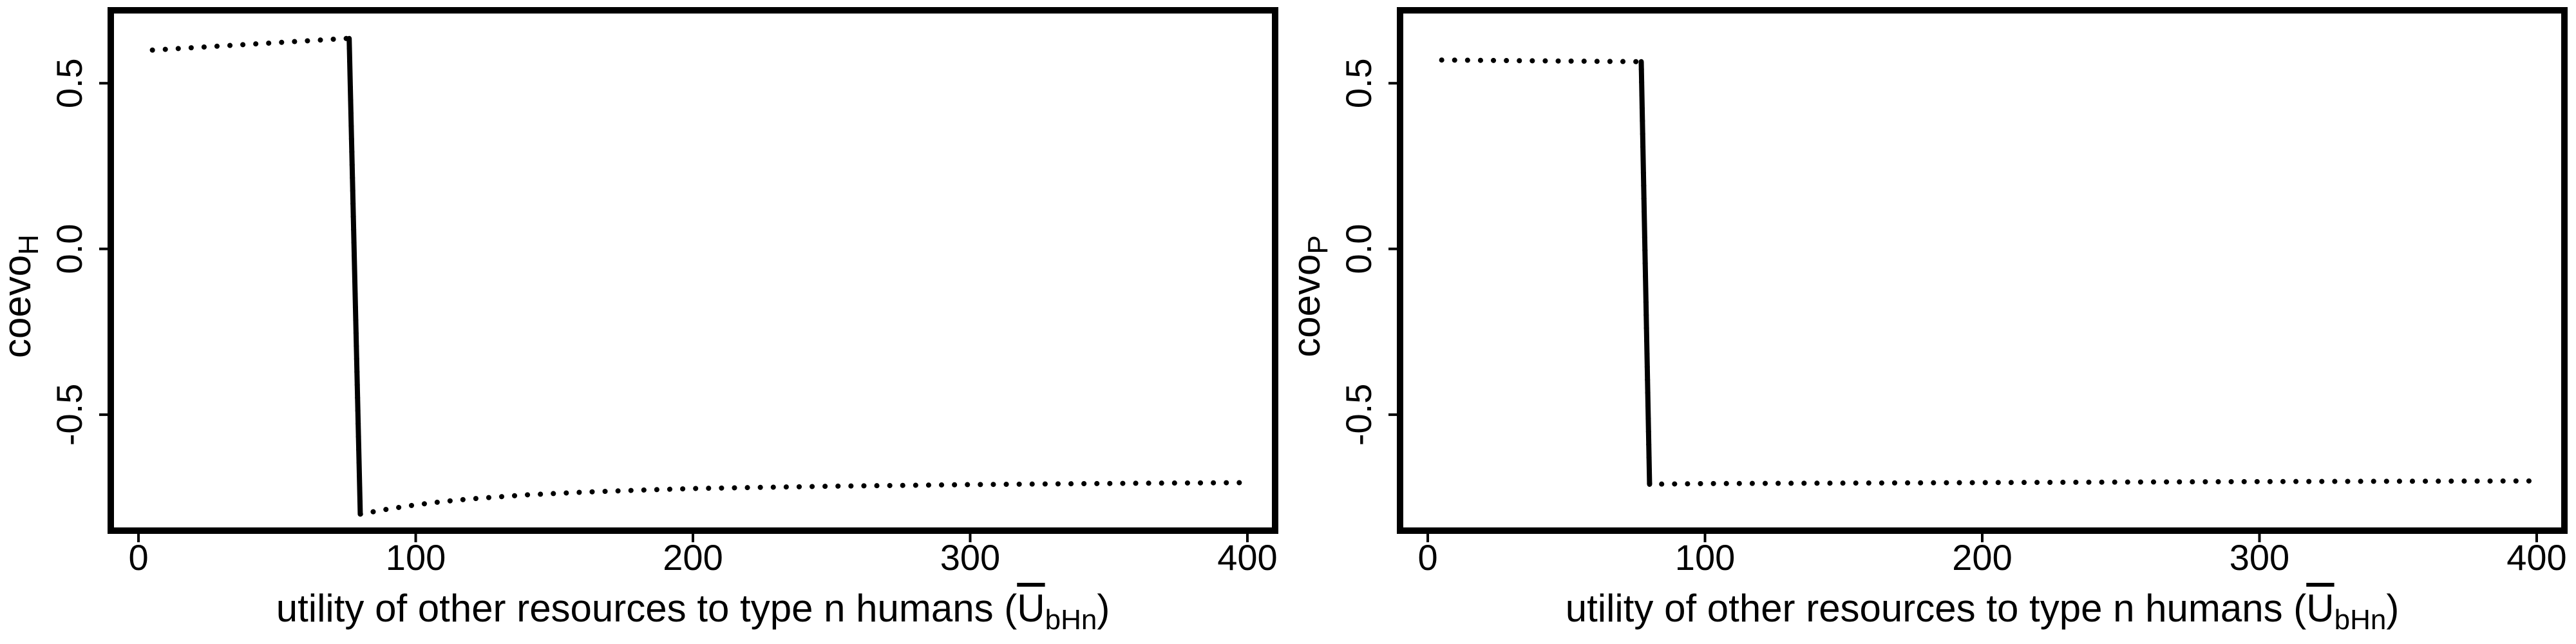 This screenshot has width=2576, height=644. I want to click on y-axis-label: coevoH, so click(22, 296).